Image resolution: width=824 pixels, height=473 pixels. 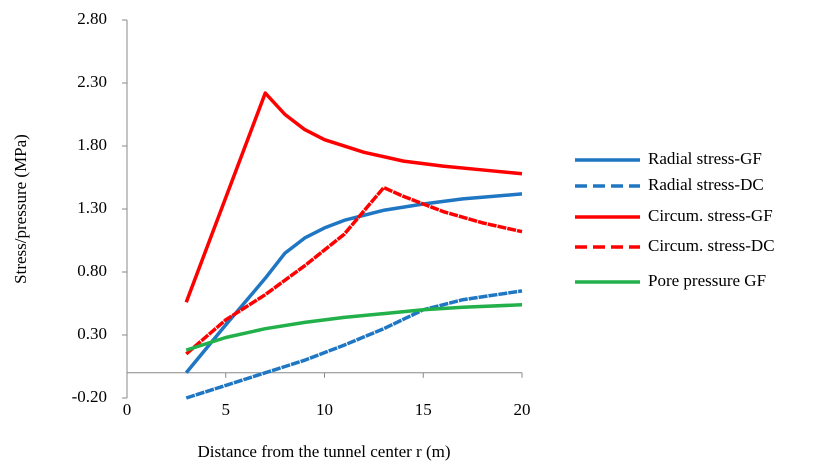 What do you see at coordinates (705, 158) in the screenshot?
I see `legend-label: Radial stress-GF` at bounding box center [705, 158].